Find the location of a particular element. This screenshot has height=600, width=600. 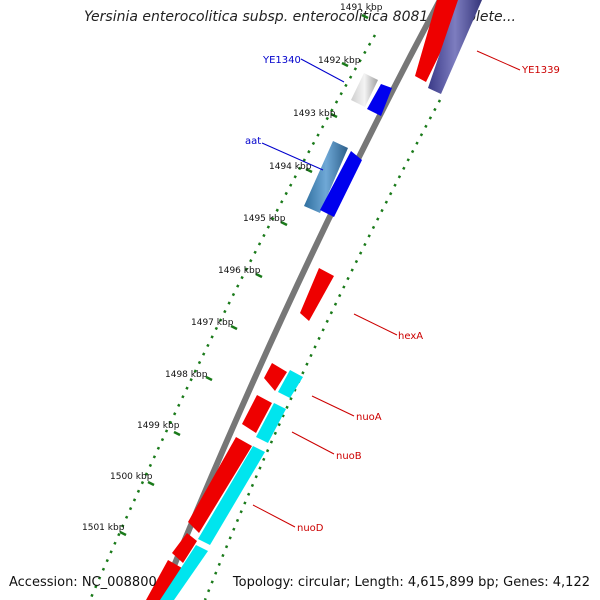

kbp-label-1491: 1491 kbp is located at coordinates (361, 8).